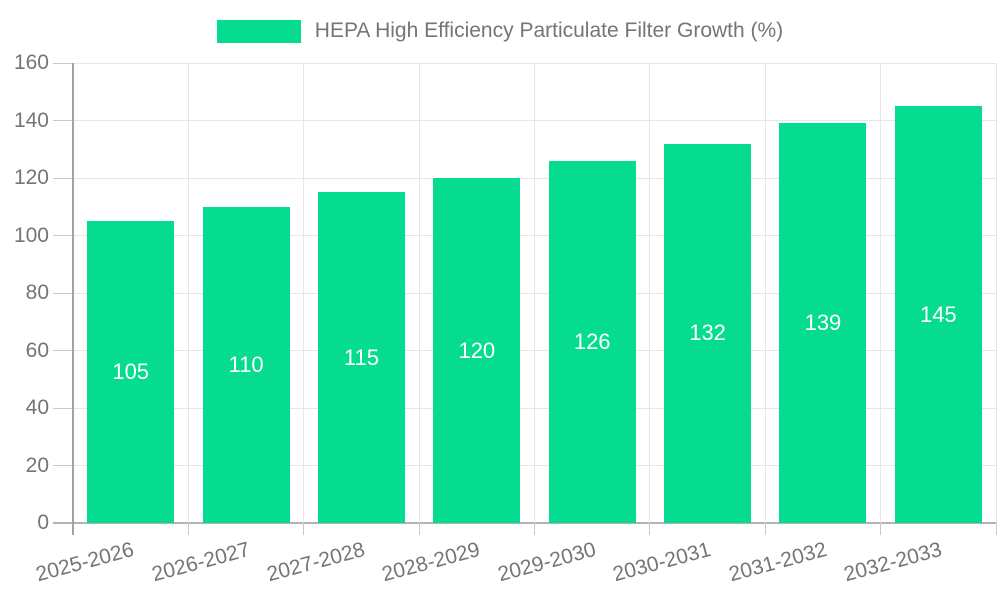 The width and height of the screenshot is (1000, 600). Describe the element at coordinates (37, 292) in the screenshot. I see `y-axis-label: 80` at that location.